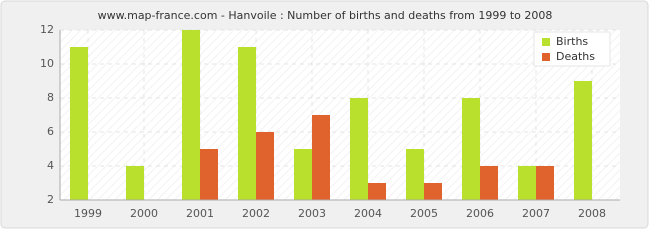 The height and width of the screenshot is (240, 650). Describe the element at coordinates (575, 56) in the screenshot. I see `legend-label: Deaths` at that location.